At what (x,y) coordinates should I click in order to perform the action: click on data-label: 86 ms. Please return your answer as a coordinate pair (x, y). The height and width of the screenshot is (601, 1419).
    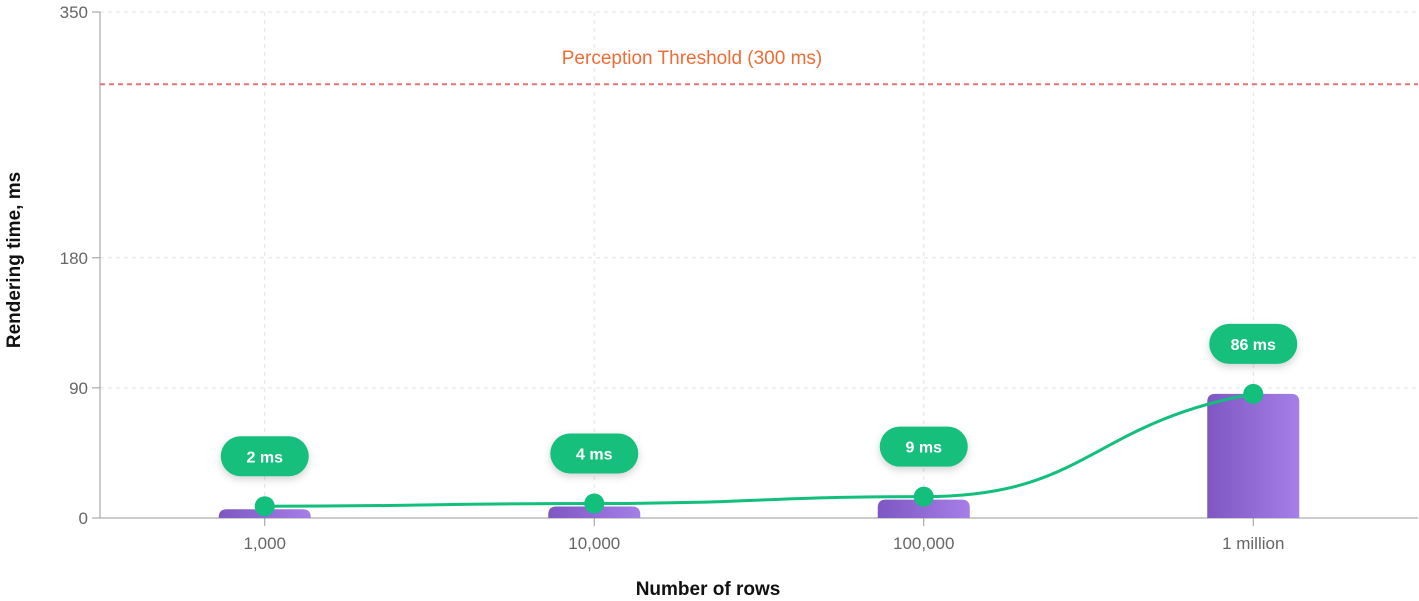
    Looking at the image, I should click on (1253, 345).